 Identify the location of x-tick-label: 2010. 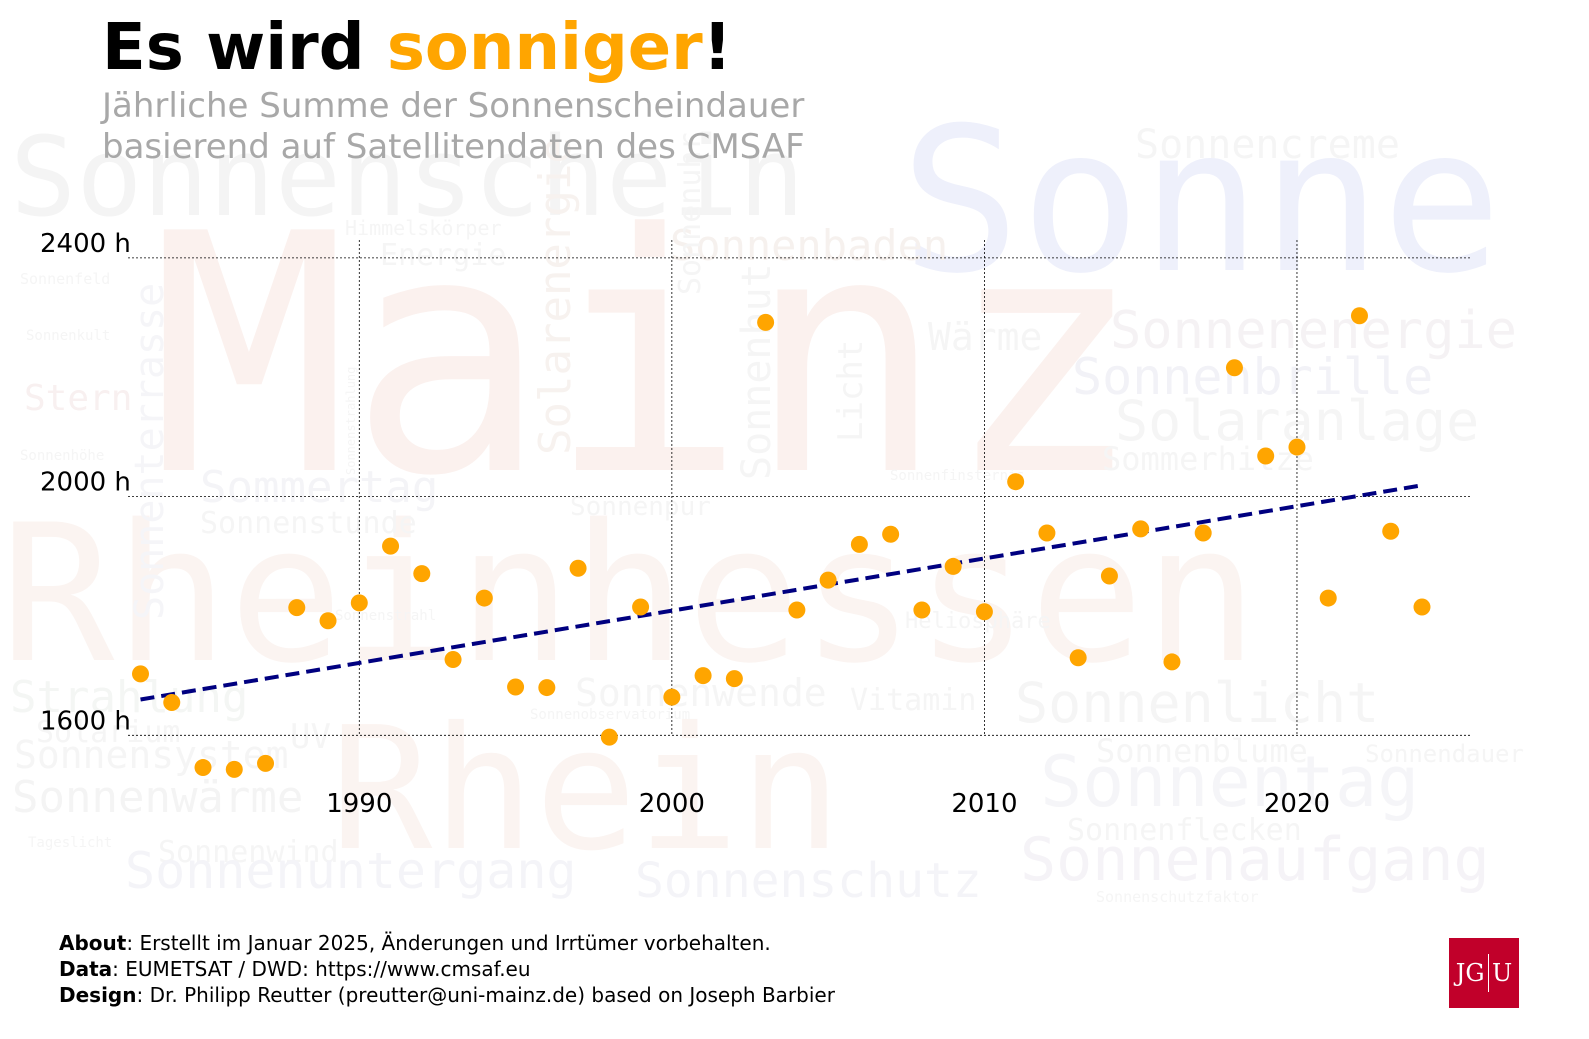
(984, 804).